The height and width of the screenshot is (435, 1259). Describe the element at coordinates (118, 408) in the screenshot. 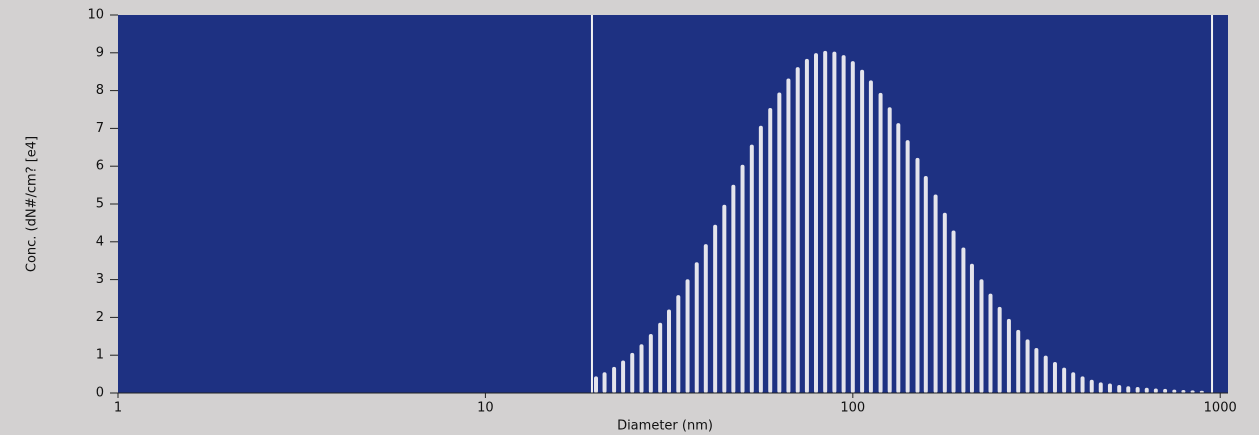

I see `x-tick-label: 1` at that location.